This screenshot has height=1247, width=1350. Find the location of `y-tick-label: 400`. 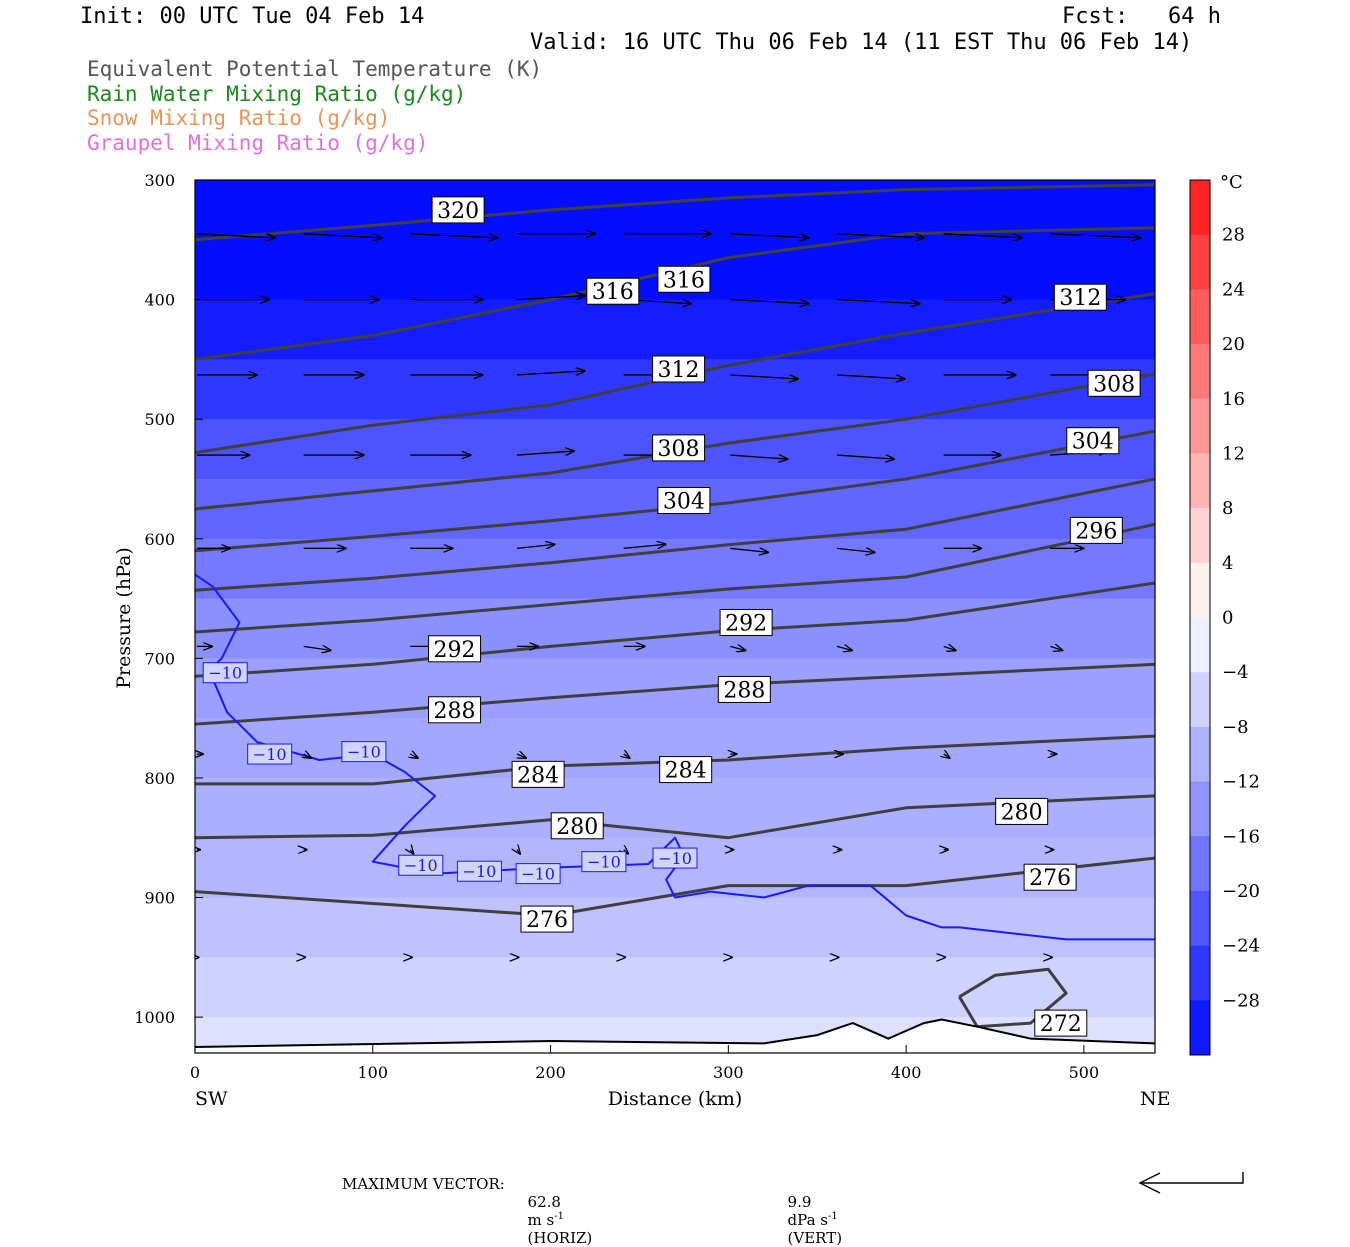

y-tick-label: 400 is located at coordinates (159, 300).